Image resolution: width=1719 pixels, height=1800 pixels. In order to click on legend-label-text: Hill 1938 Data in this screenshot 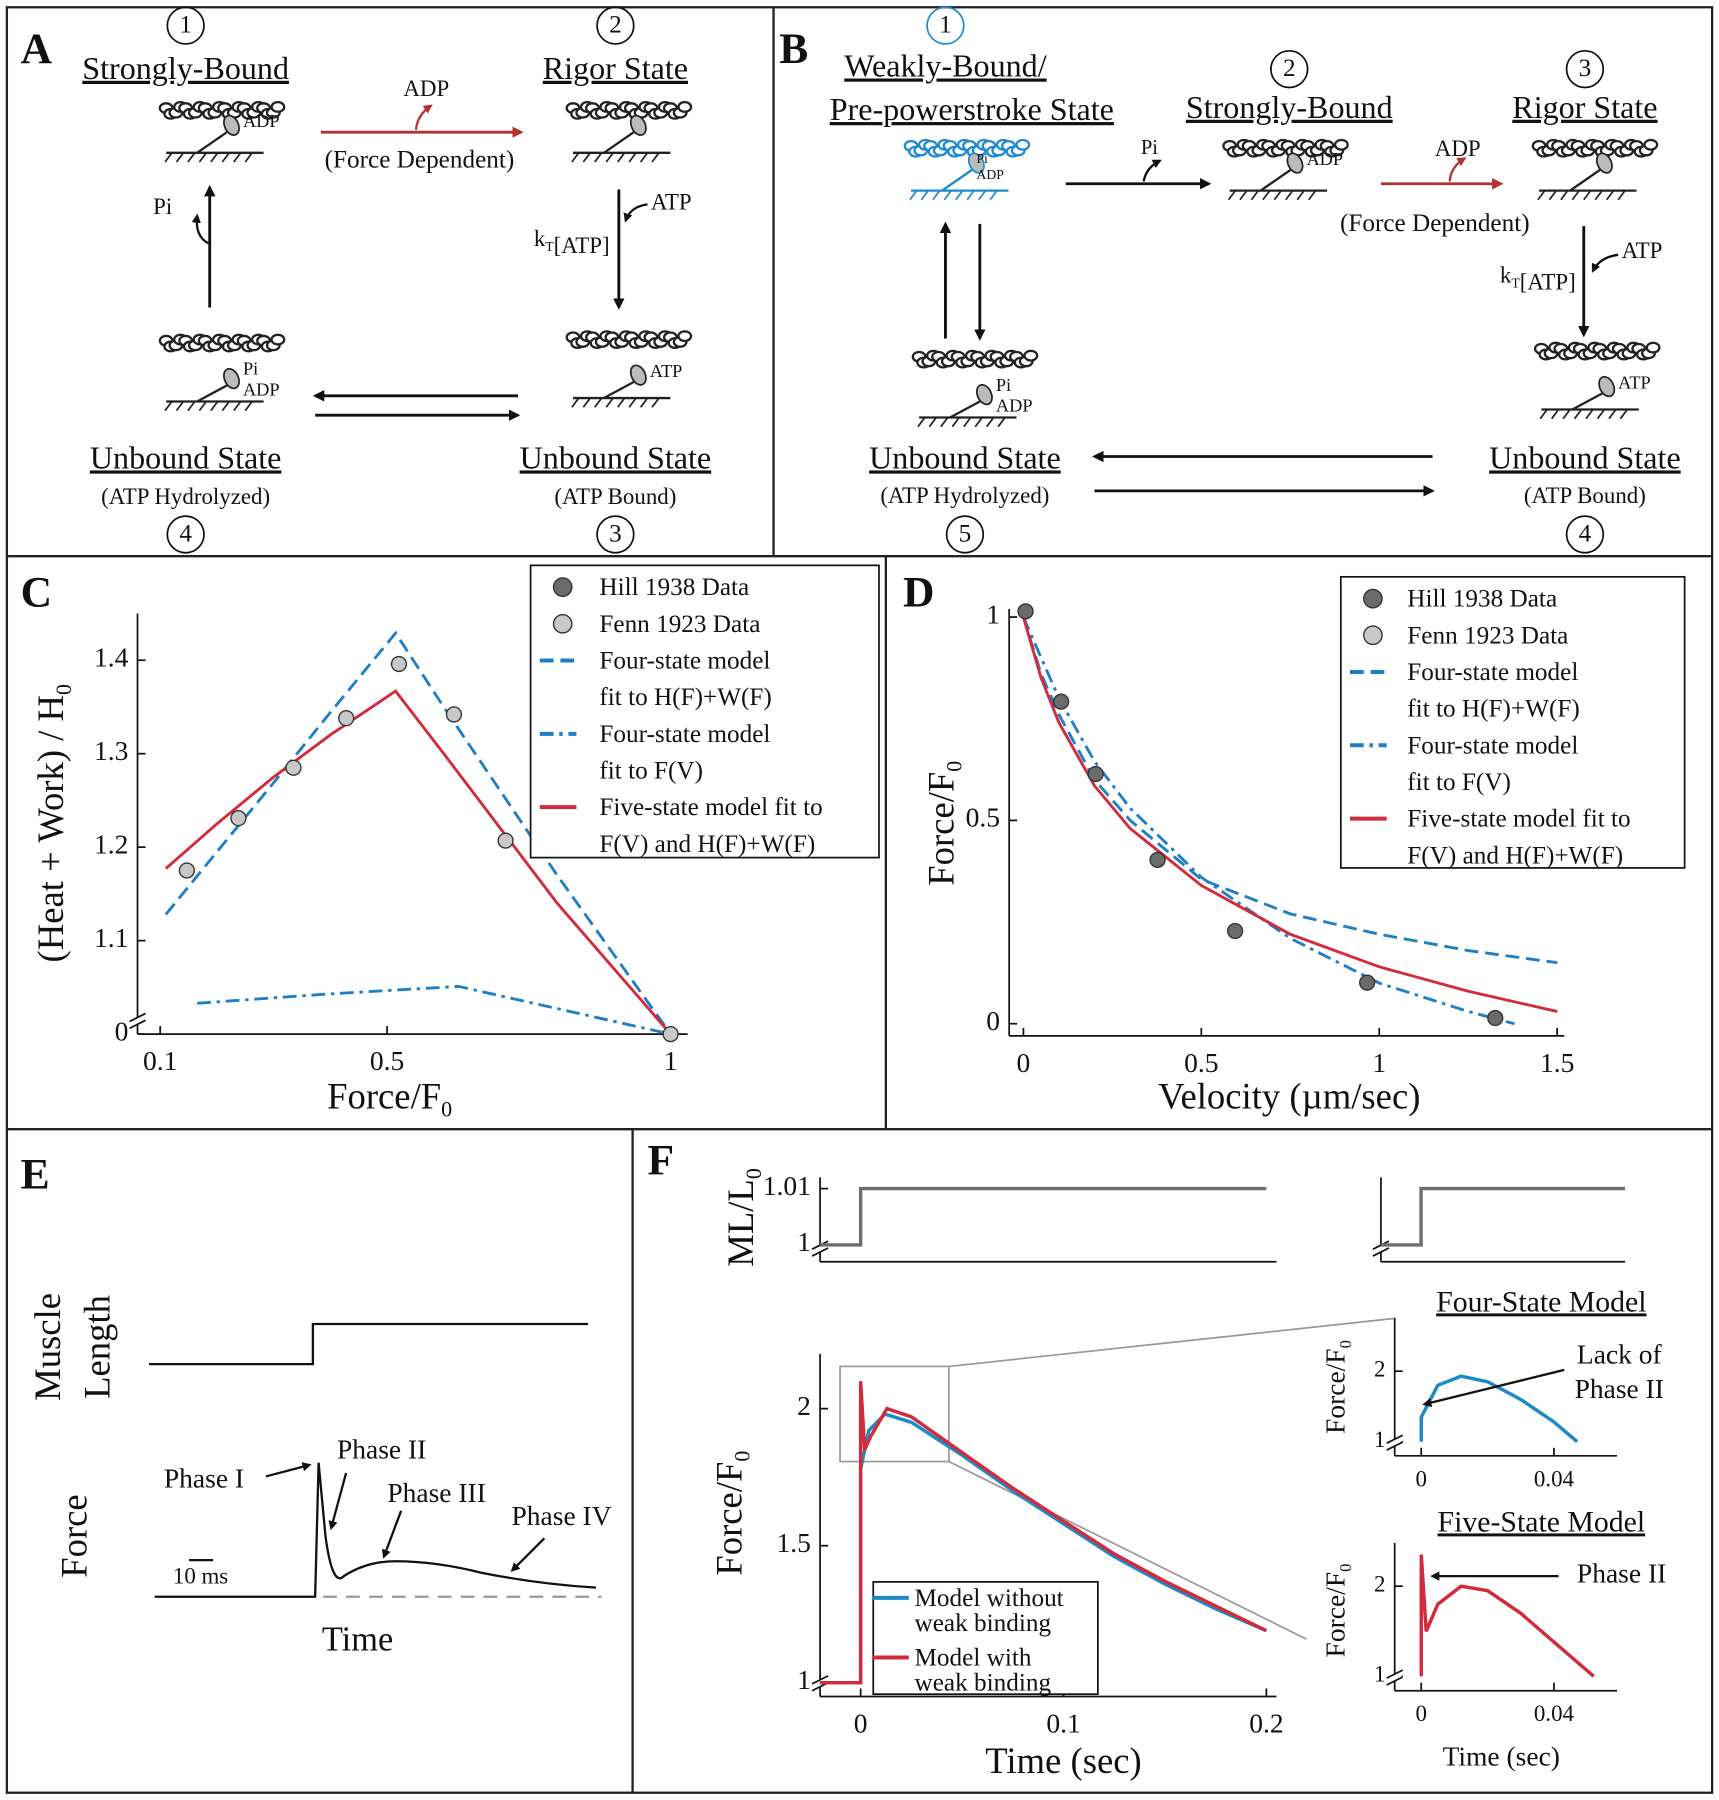, I will do `click(674, 586)`.